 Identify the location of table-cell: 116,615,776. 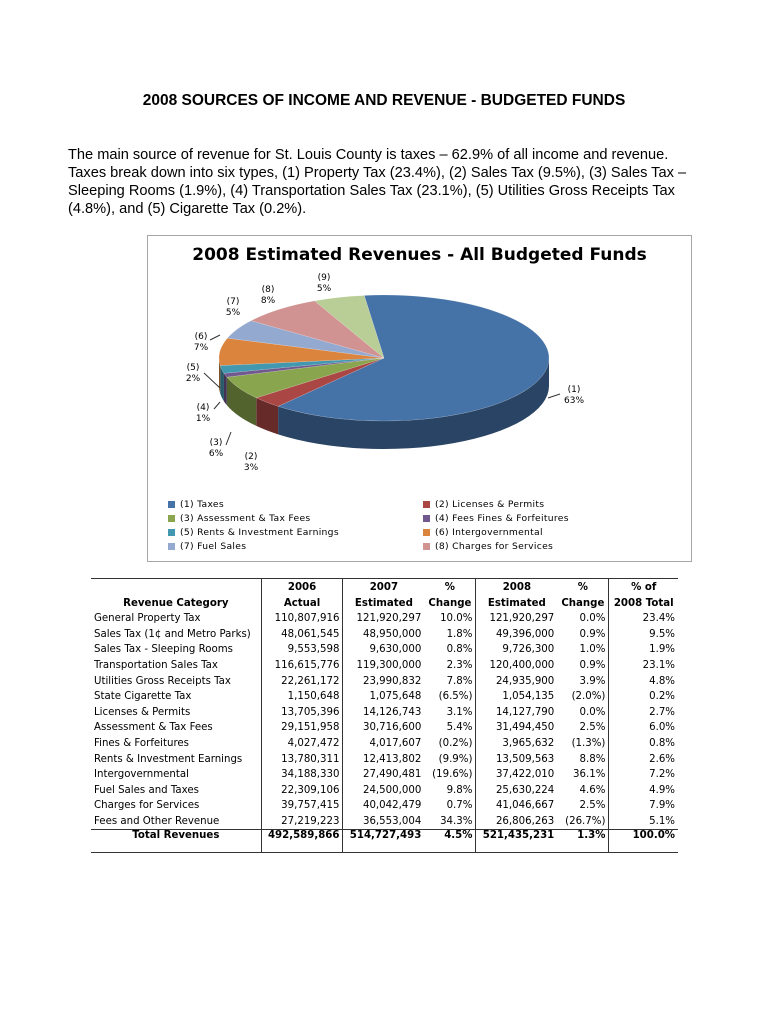
(302, 665).